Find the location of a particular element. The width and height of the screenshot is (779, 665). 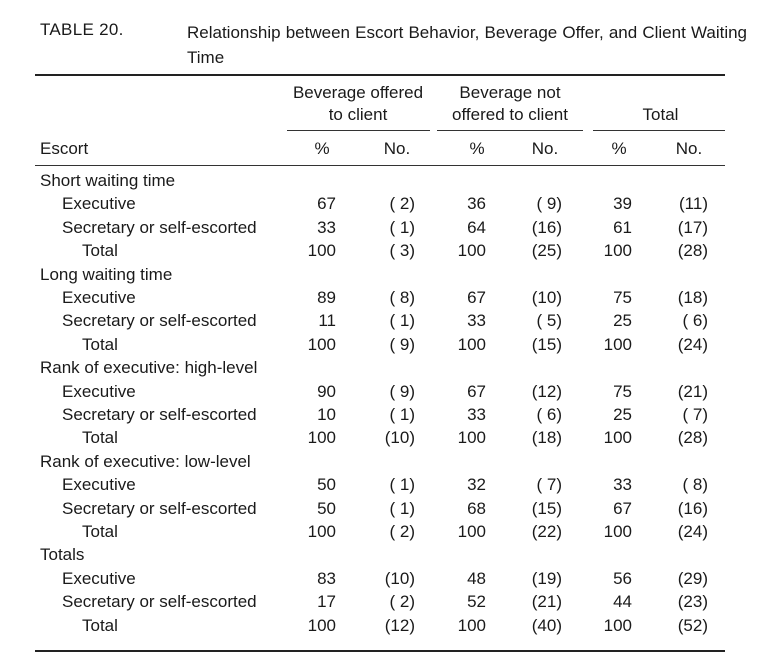

cell-p1: 33 is located at coordinates (326, 227).